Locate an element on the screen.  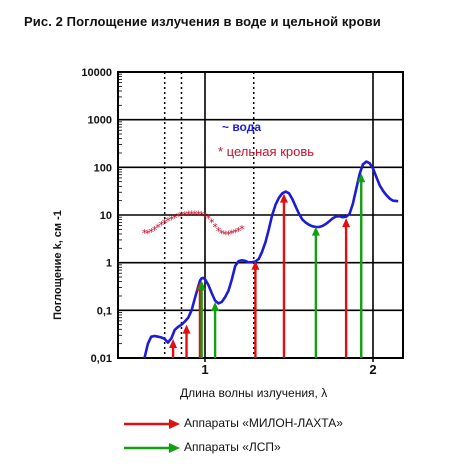
y-axis-label: Поглощение k, см -1 is located at coordinates (58, 265).